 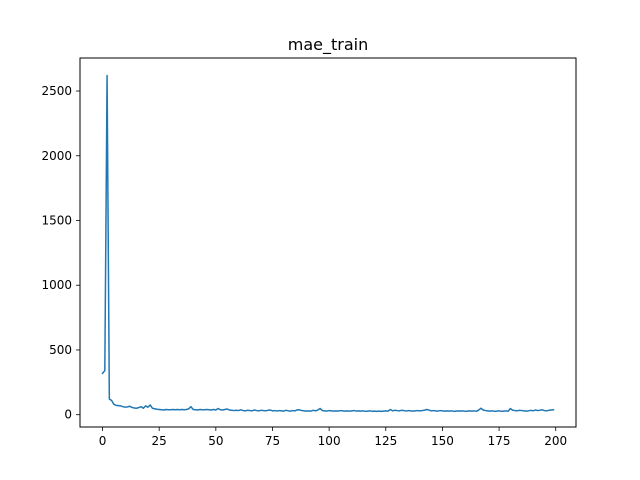 I want to click on x-tick-label: 75, so click(x=272, y=441).